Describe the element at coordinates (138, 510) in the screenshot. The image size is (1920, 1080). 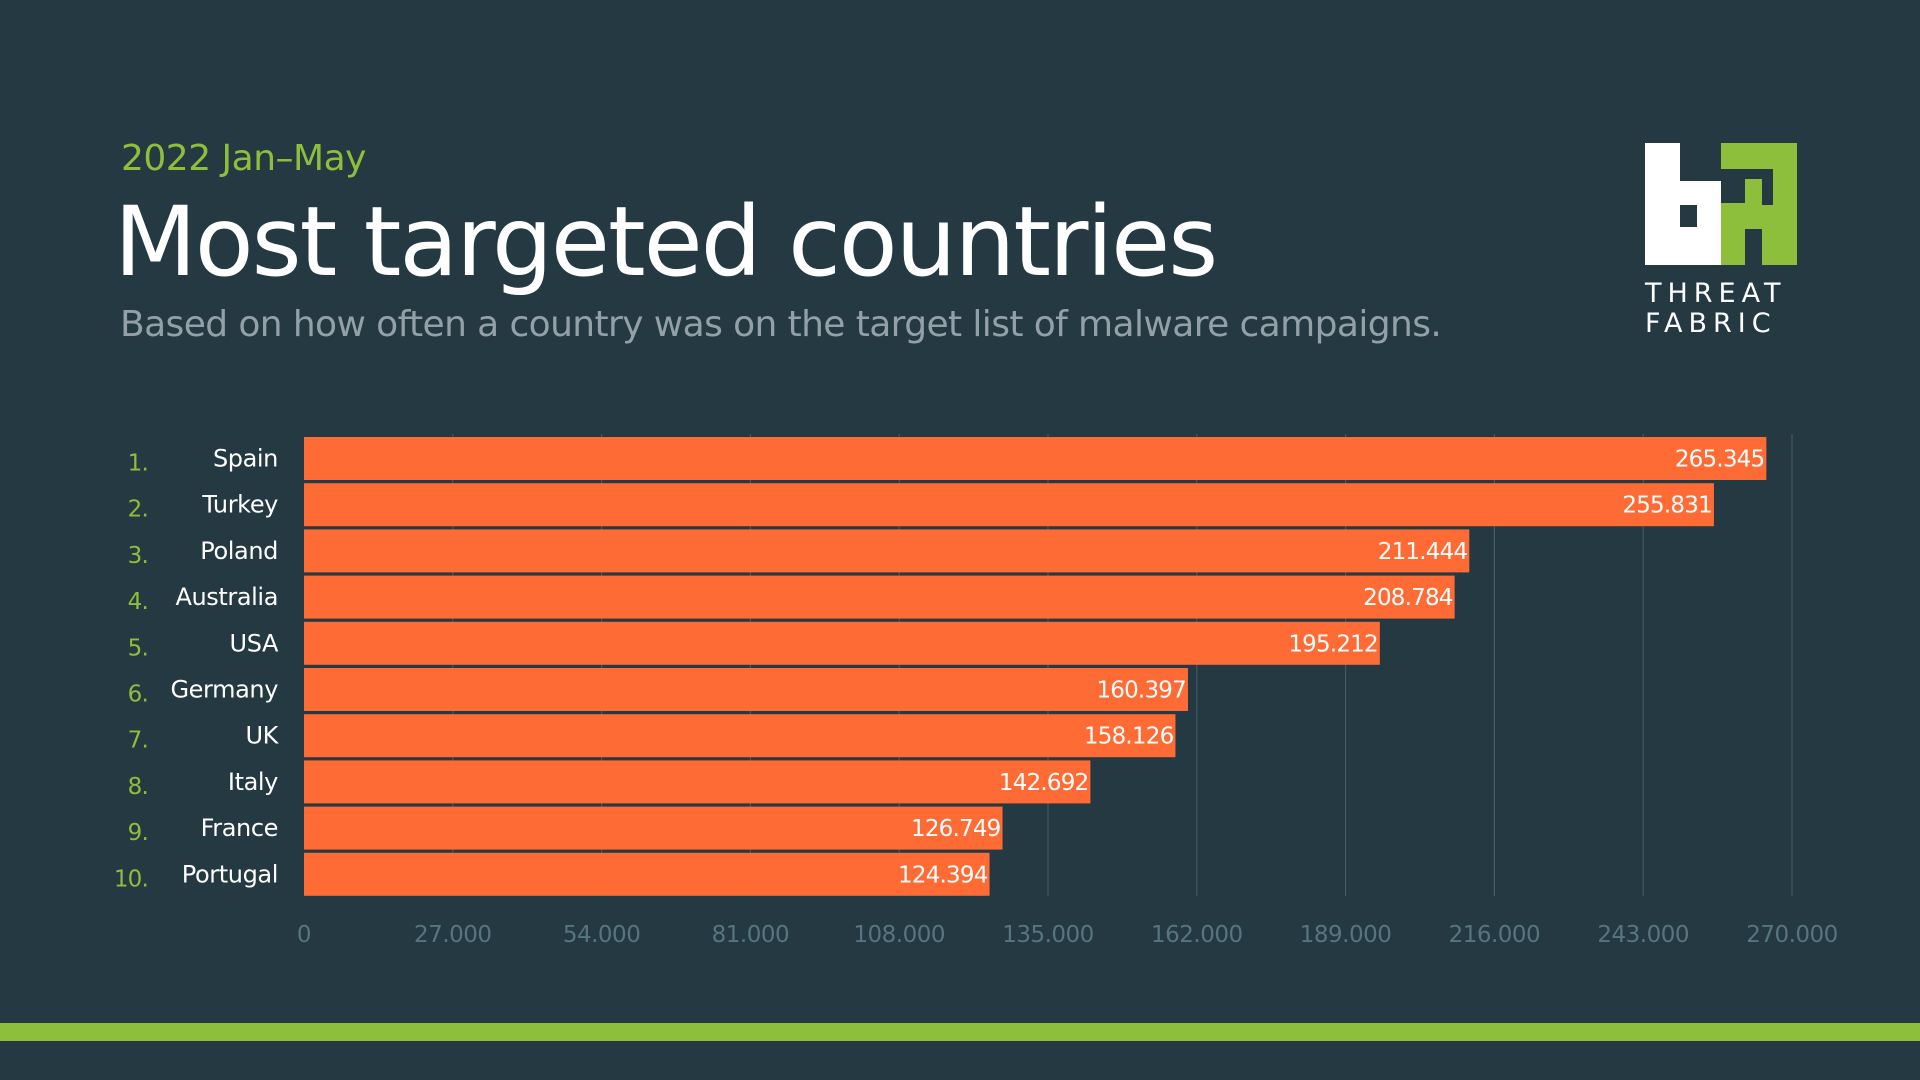
I see `rank-label: 2.` at that location.